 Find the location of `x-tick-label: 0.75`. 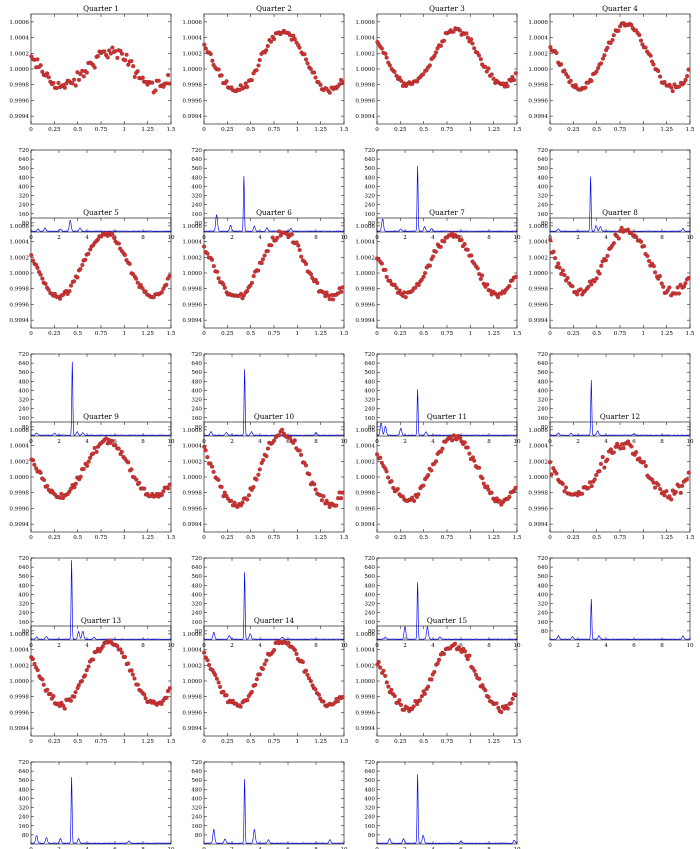

x-tick-label: 0.75 is located at coordinates (447, 742).